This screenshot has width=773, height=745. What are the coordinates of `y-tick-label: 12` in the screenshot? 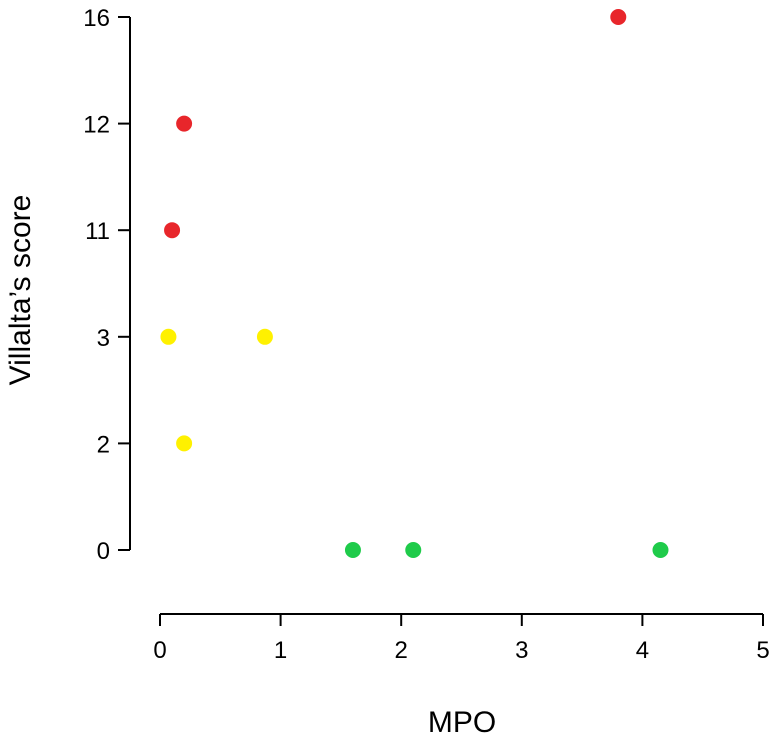 It's located at (96, 125).